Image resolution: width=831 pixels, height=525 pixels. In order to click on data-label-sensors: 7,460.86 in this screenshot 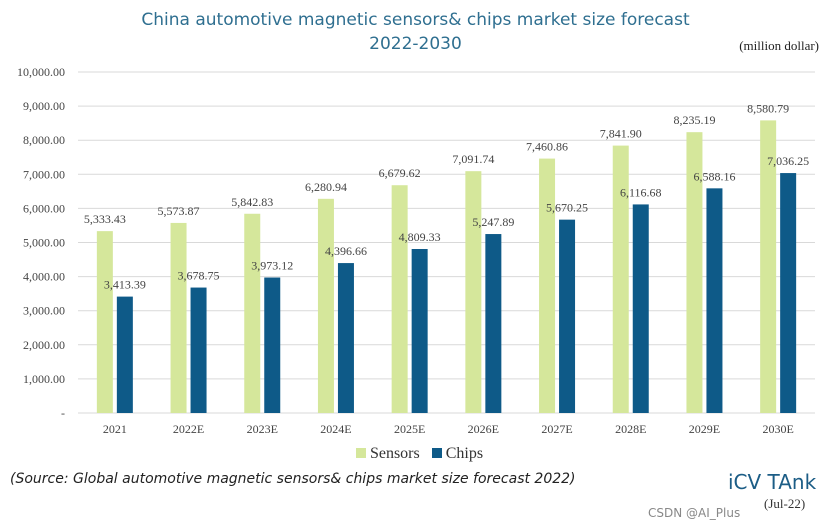, I will do `click(547, 147)`.